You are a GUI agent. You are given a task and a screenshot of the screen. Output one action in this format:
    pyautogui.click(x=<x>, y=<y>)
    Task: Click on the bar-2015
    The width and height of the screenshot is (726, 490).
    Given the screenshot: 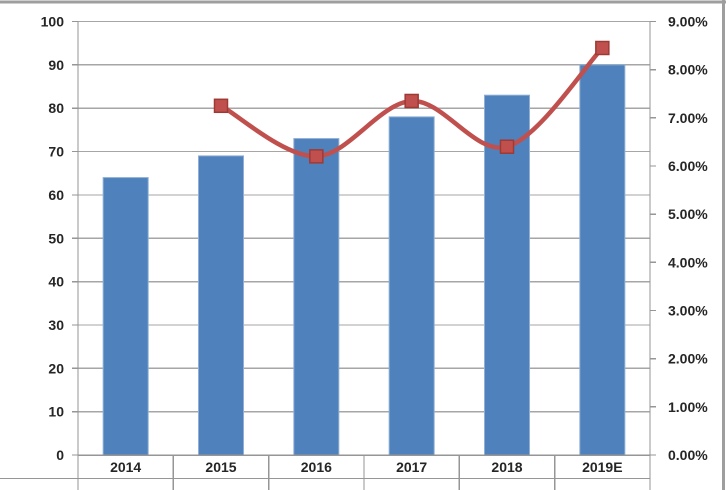 What is the action you would take?
    pyautogui.click(x=221, y=305)
    